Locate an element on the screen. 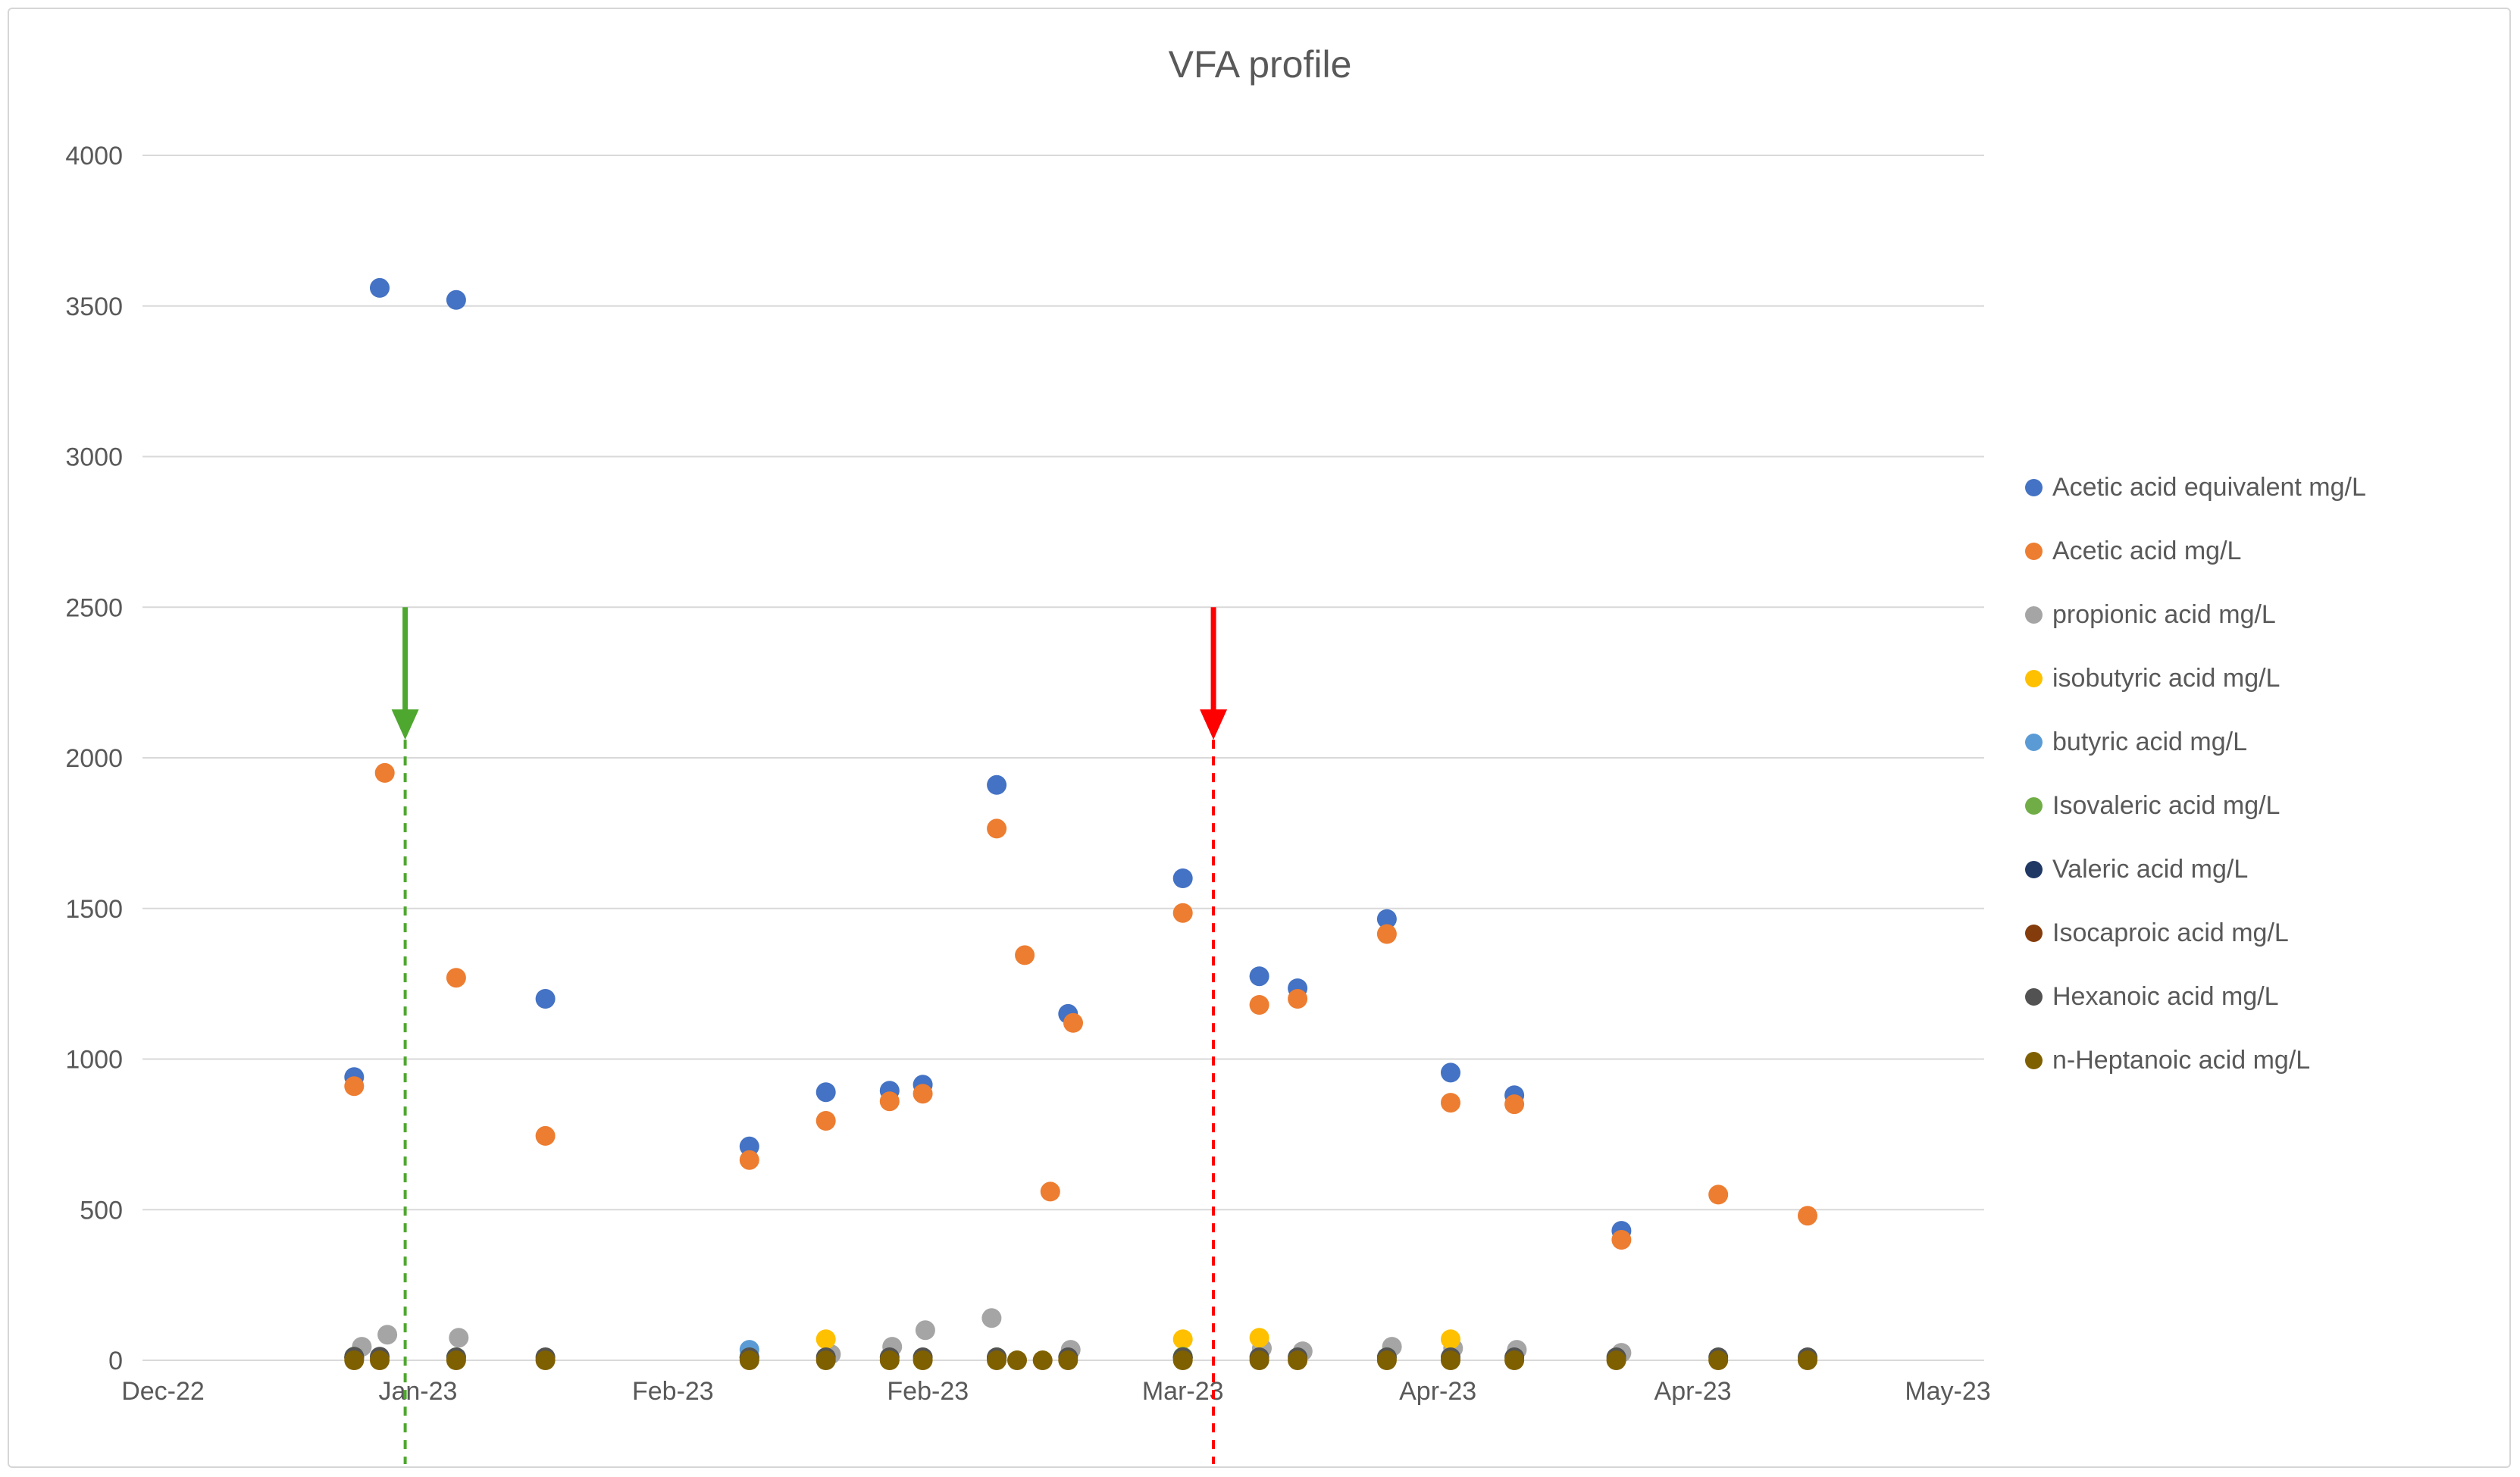 The image size is (2520, 1477). x-tick-label: Mar-23 is located at coordinates (1183, 1391).